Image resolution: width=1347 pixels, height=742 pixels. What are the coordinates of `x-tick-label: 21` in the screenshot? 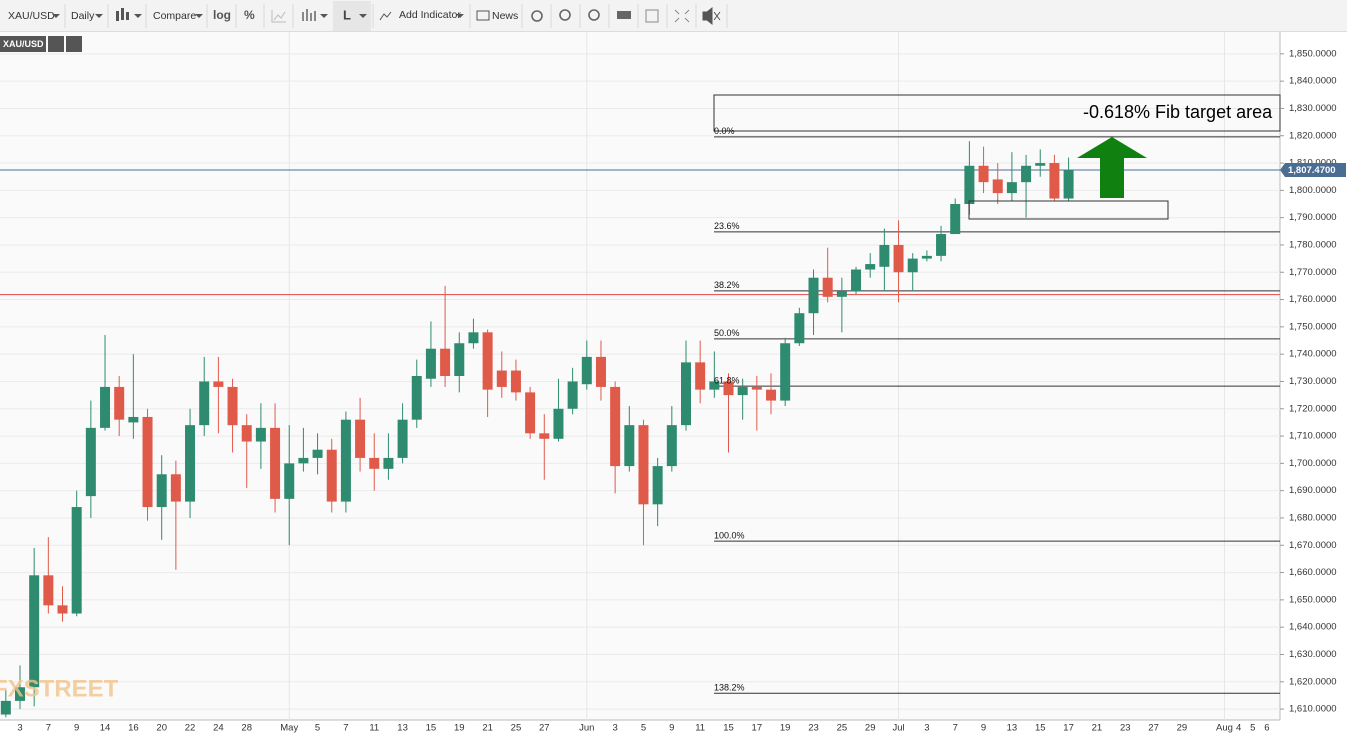 It's located at (487, 728).